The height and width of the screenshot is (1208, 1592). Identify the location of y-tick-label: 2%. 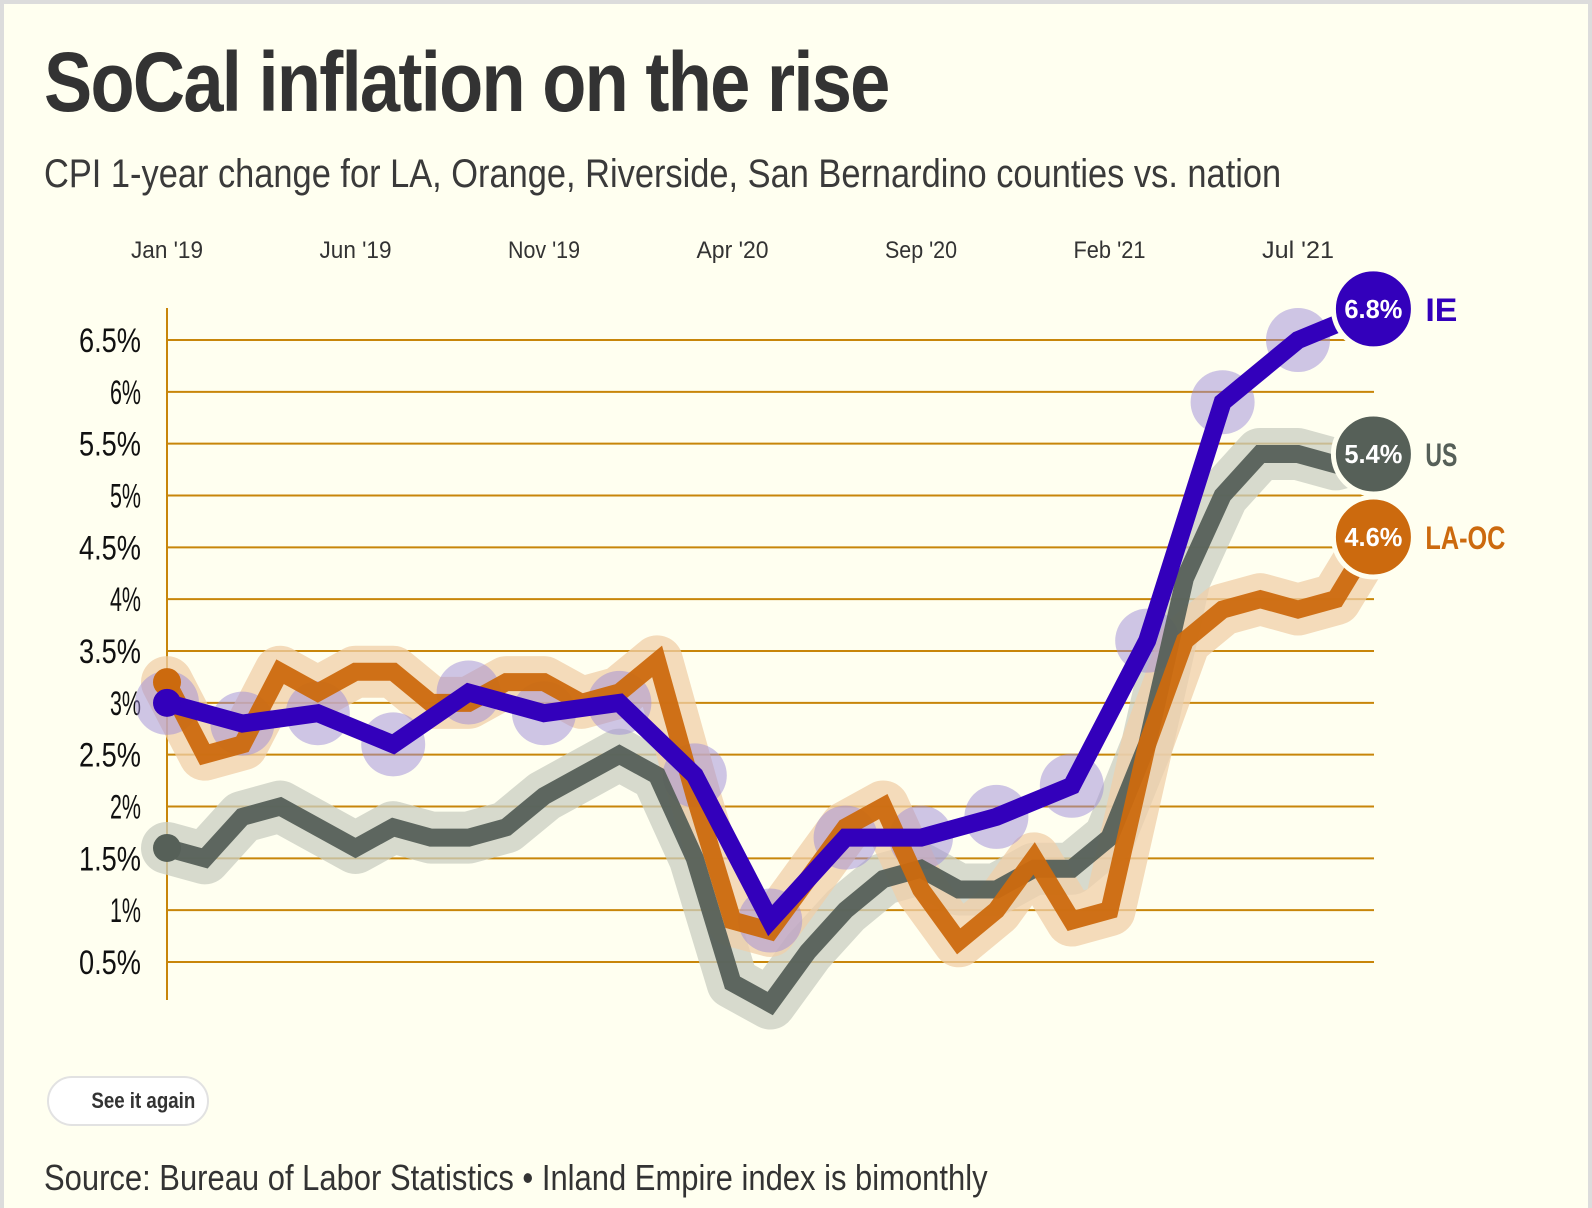
(125, 808).